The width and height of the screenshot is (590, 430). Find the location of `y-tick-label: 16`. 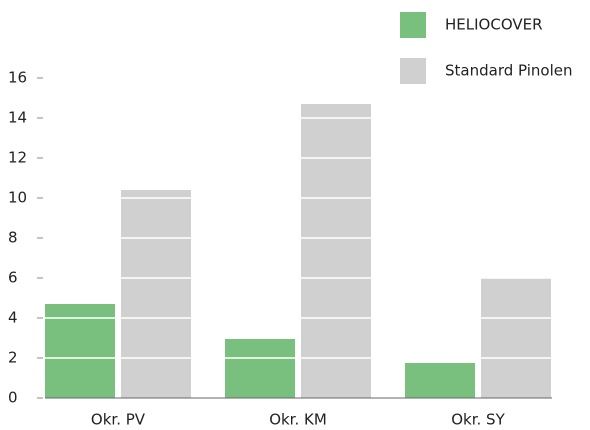

y-tick-label: 16 is located at coordinates (17, 78).